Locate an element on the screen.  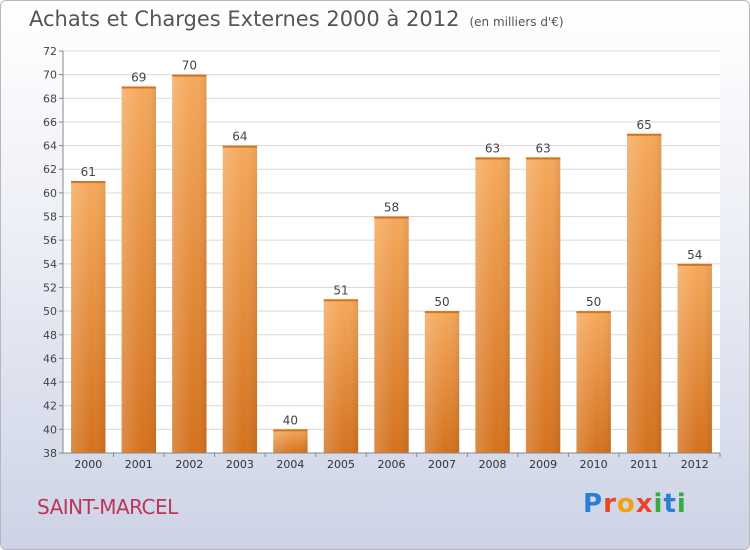
y-tick-label: 50 is located at coordinates (50, 311).